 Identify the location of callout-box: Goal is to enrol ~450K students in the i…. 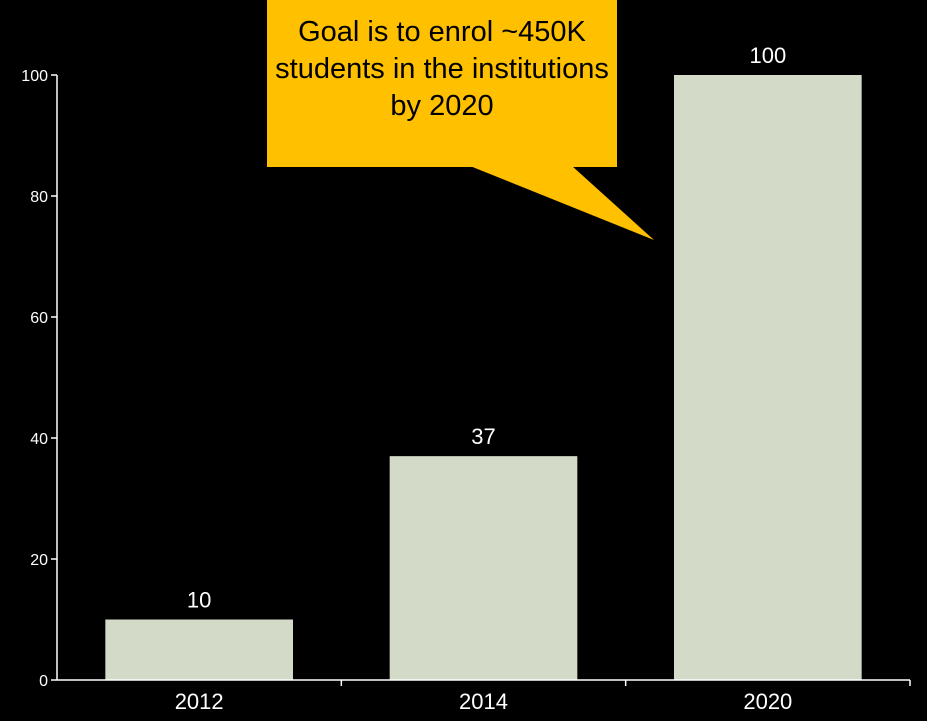
(442, 83).